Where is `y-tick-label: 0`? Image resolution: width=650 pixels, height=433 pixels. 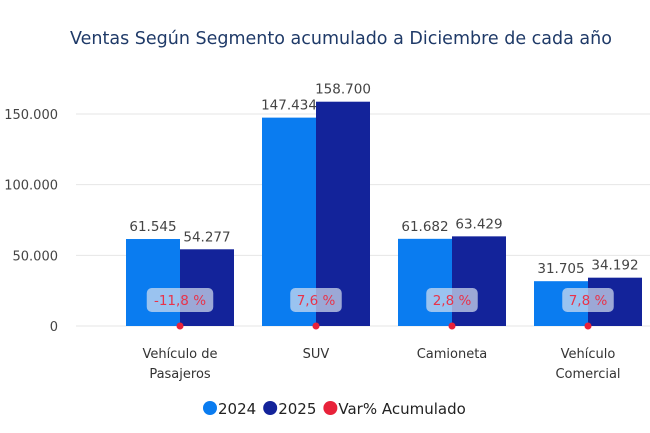
y-tick-label: 0 is located at coordinates (54, 327).